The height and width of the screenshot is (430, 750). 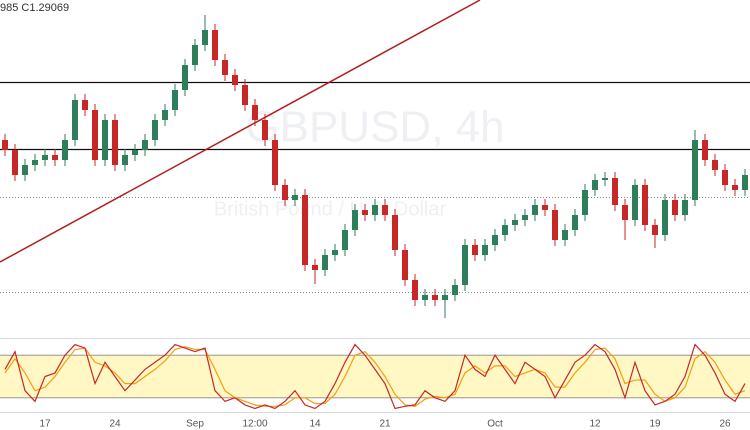 What do you see at coordinates (115, 424) in the screenshot?
I see `x-tick-label: 24` at bounding box center [115, 424].